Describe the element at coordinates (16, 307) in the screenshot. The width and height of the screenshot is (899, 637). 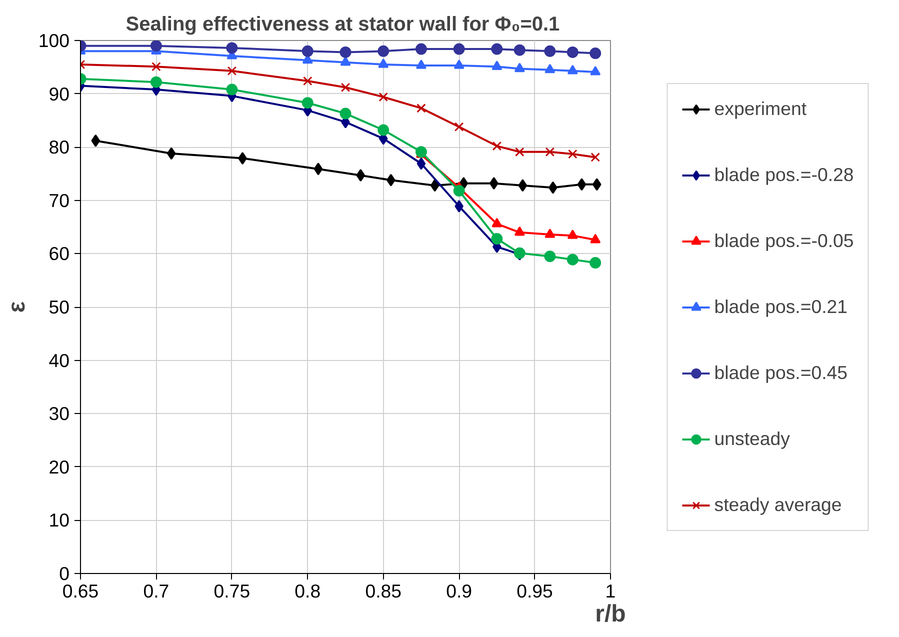
I see `y-axis-title: ε` at that location.